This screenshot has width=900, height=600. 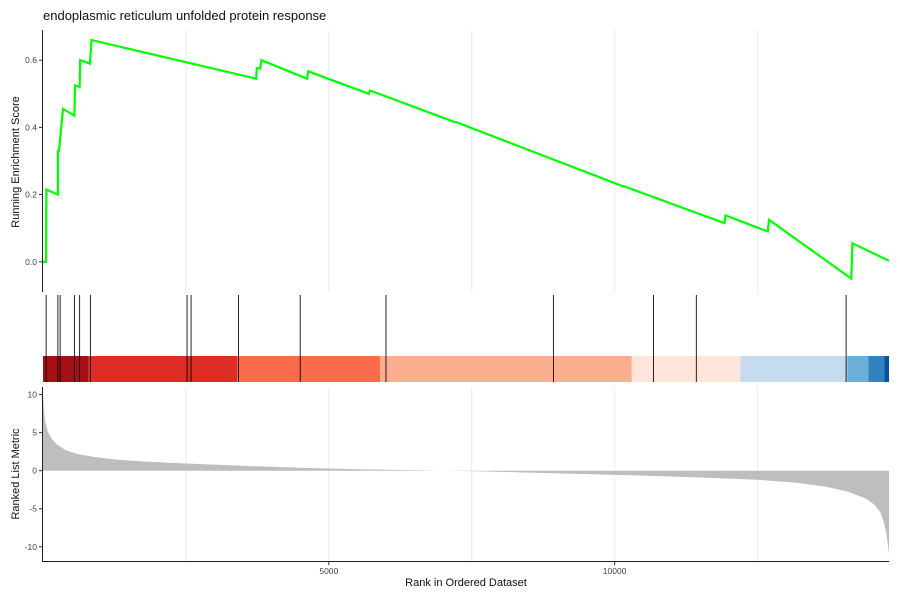 I want to click on metric-y-tick-label: 10, so click(x=33, y=395).